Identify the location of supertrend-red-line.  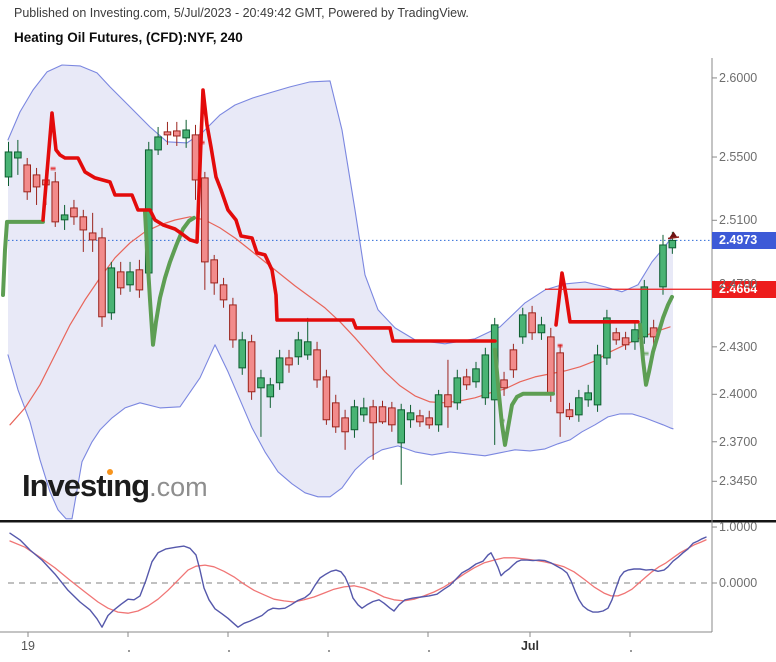
(597, 299).